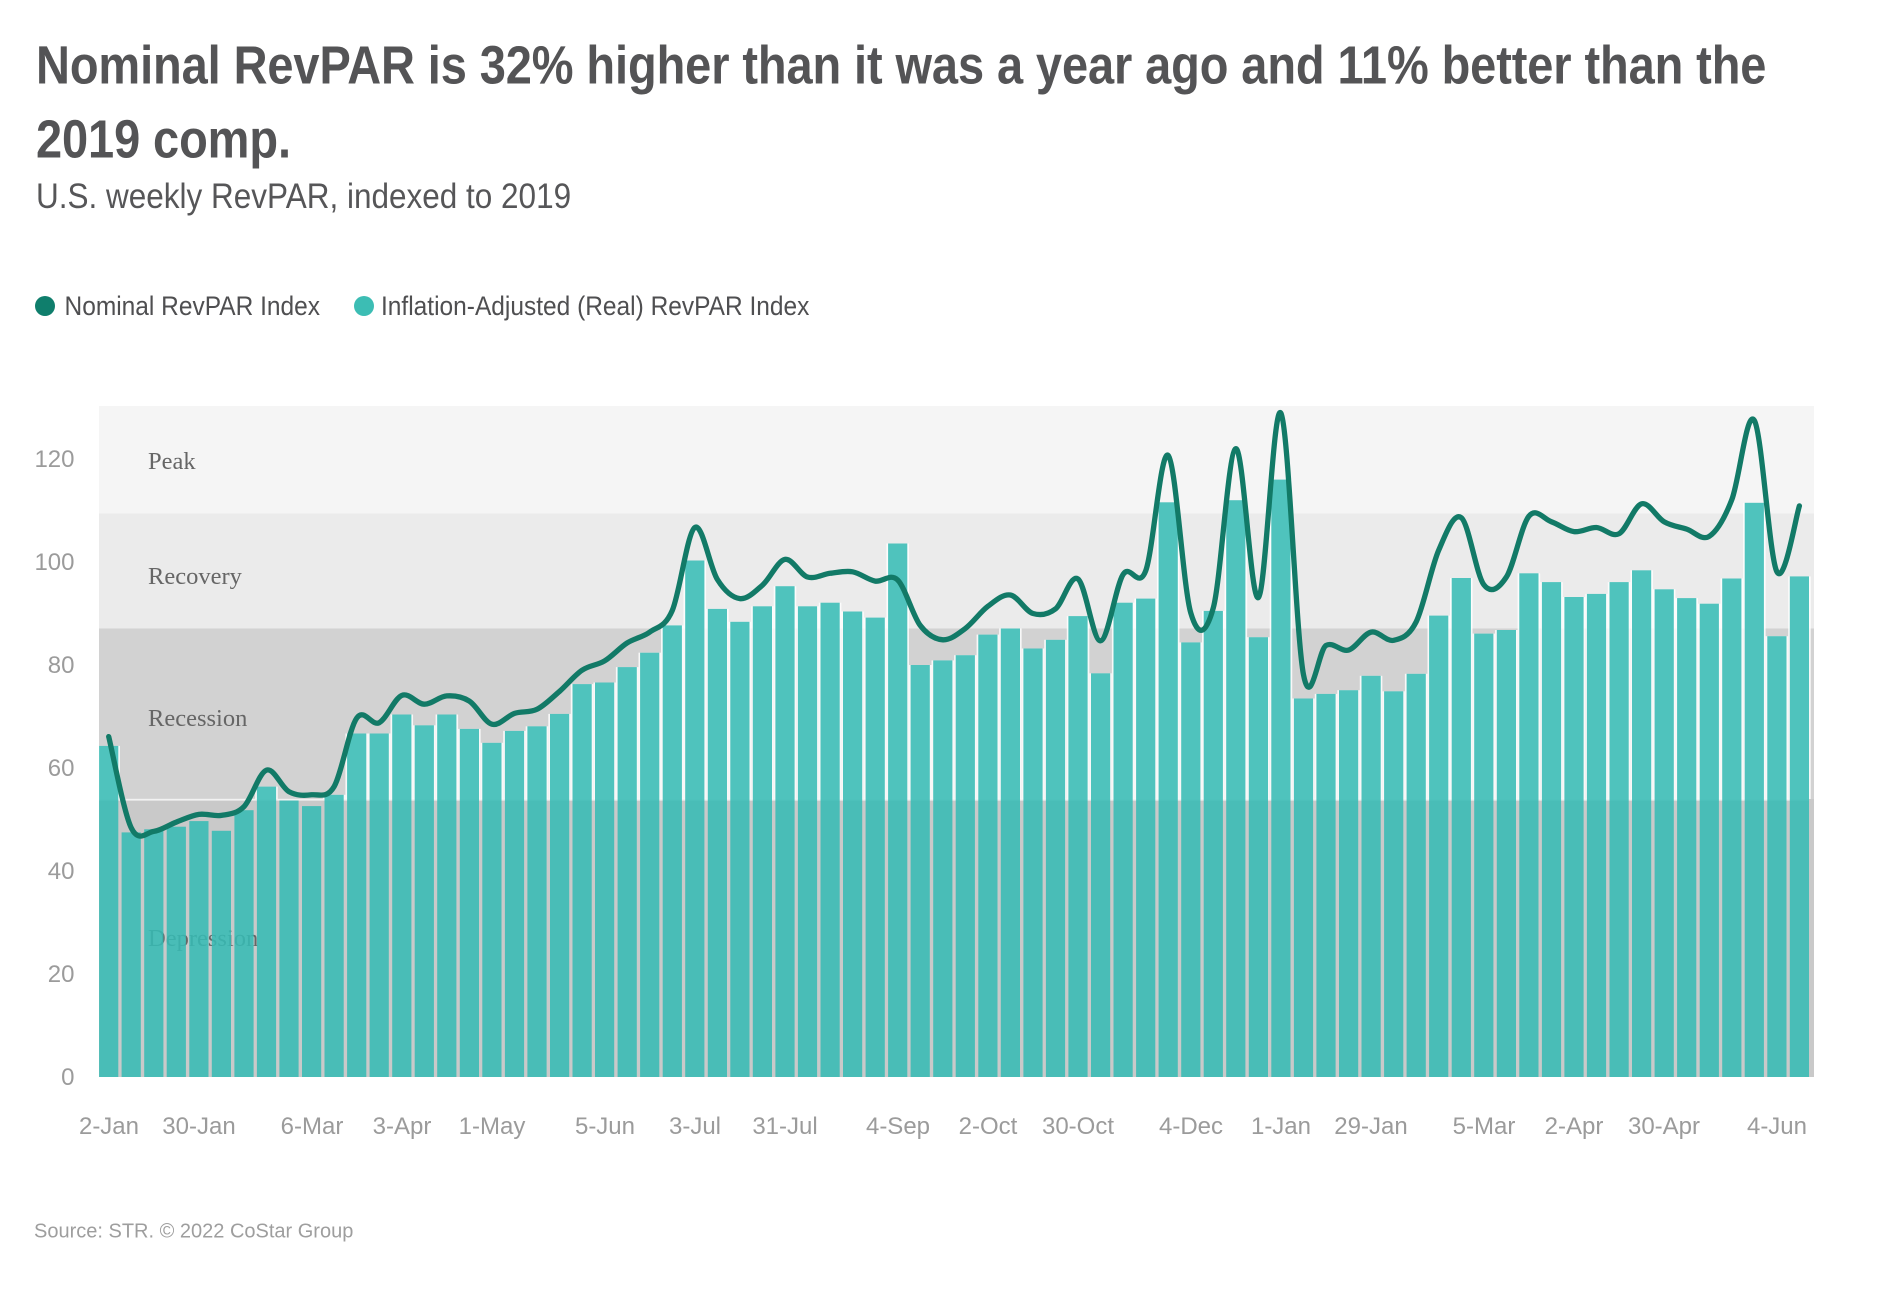 The image size is (1894, 1295). I want to click on svg-text: Nominal RevPAR Index, so click(193, 306).